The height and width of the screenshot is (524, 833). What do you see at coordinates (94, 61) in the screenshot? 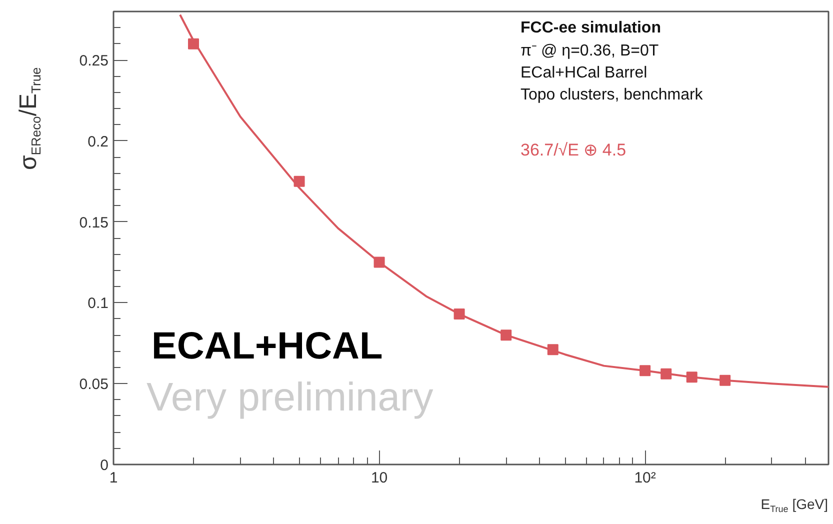
I see `y-tick-label: 0.25` at bounding box center [94, 61].